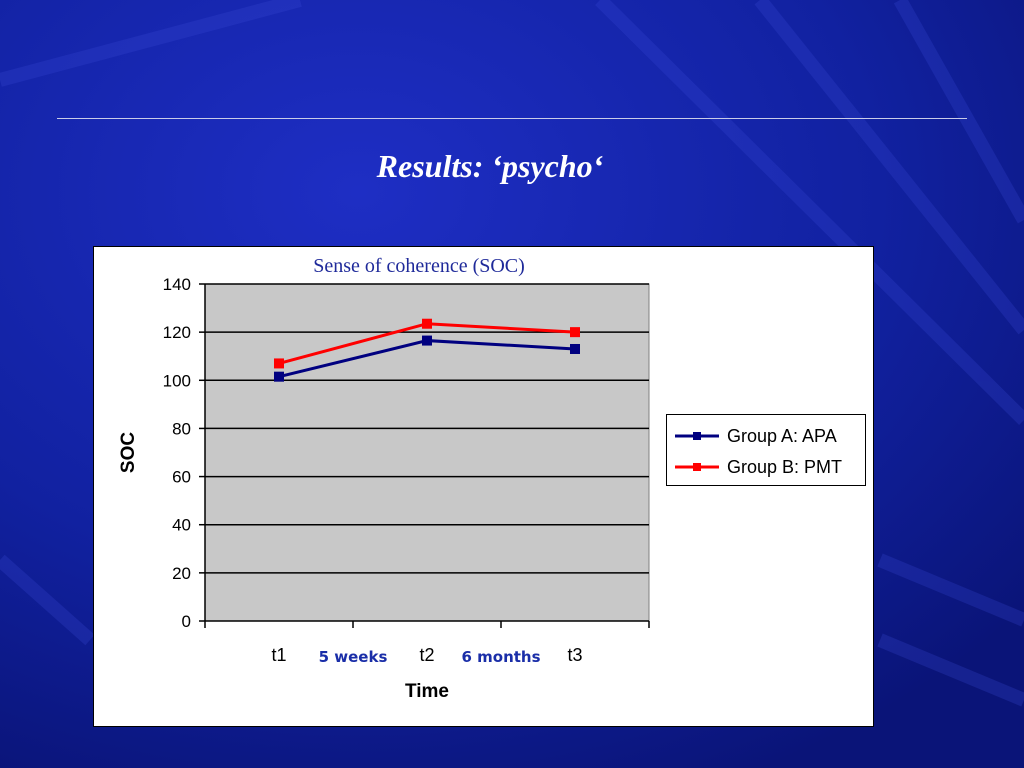  I want to click on legend-marker-group-a, so click(697, 436).